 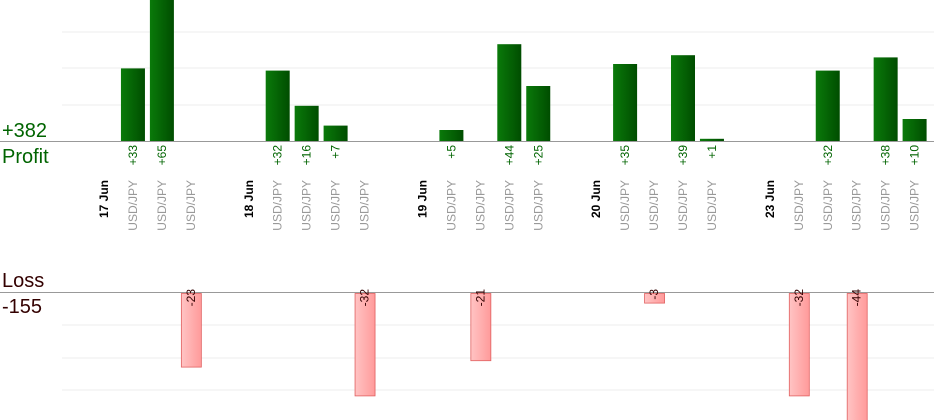 I want to click on profit-value-label: +16, so click(x=307, y=155).